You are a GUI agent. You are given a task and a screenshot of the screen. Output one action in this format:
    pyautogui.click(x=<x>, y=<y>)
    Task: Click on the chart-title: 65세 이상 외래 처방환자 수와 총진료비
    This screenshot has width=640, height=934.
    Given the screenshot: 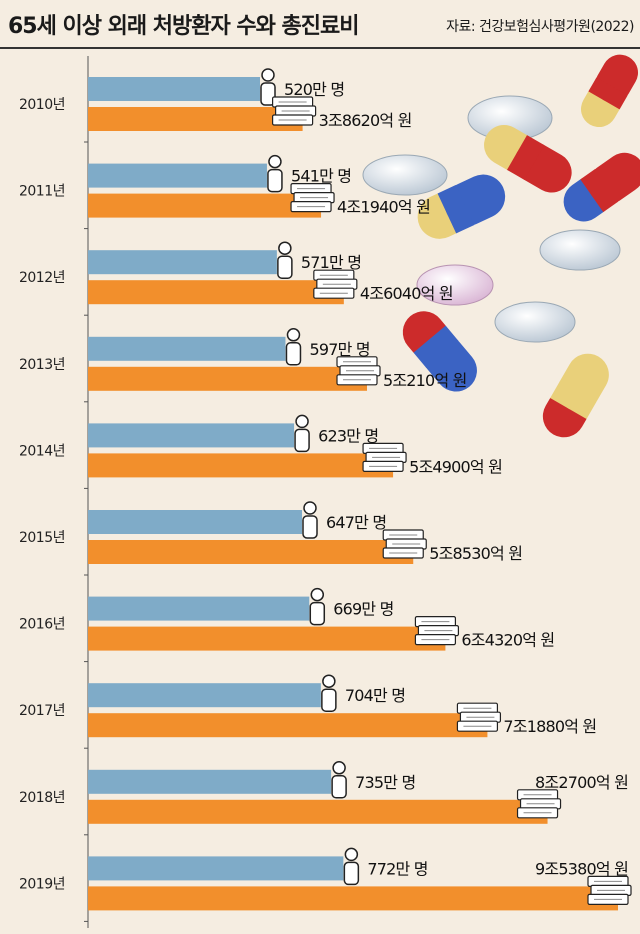 What is the action you would take?
    pyautogui.click(x=184, y=26)
    